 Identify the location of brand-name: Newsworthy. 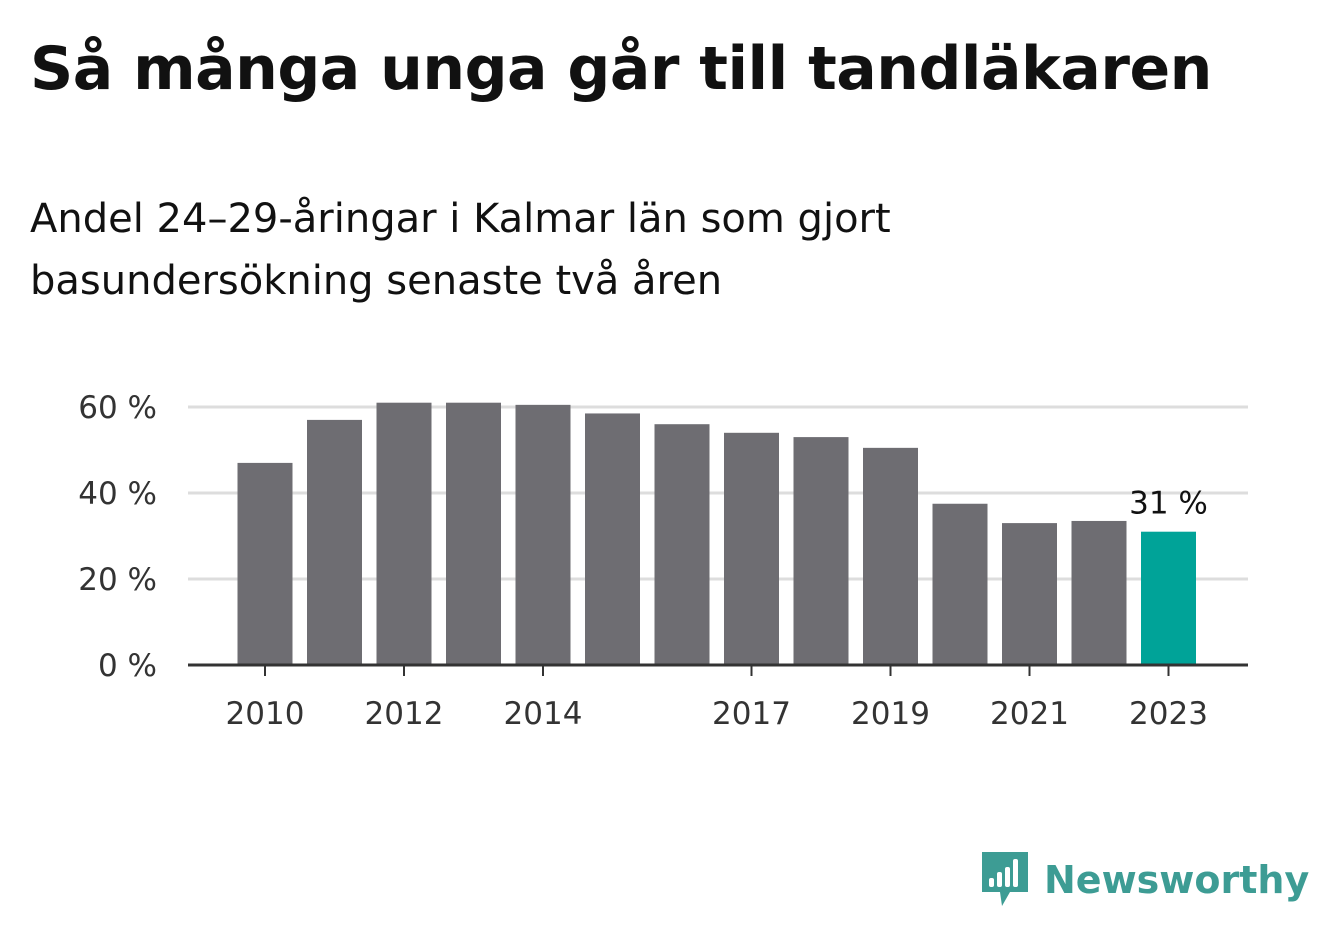
(1177, 880).